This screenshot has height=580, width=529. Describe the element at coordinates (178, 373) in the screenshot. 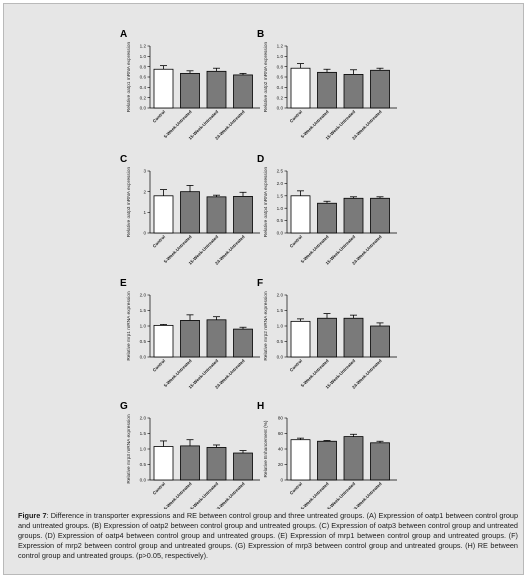

I see `category-label-e-2: 5-Week-Untreated` at that location.